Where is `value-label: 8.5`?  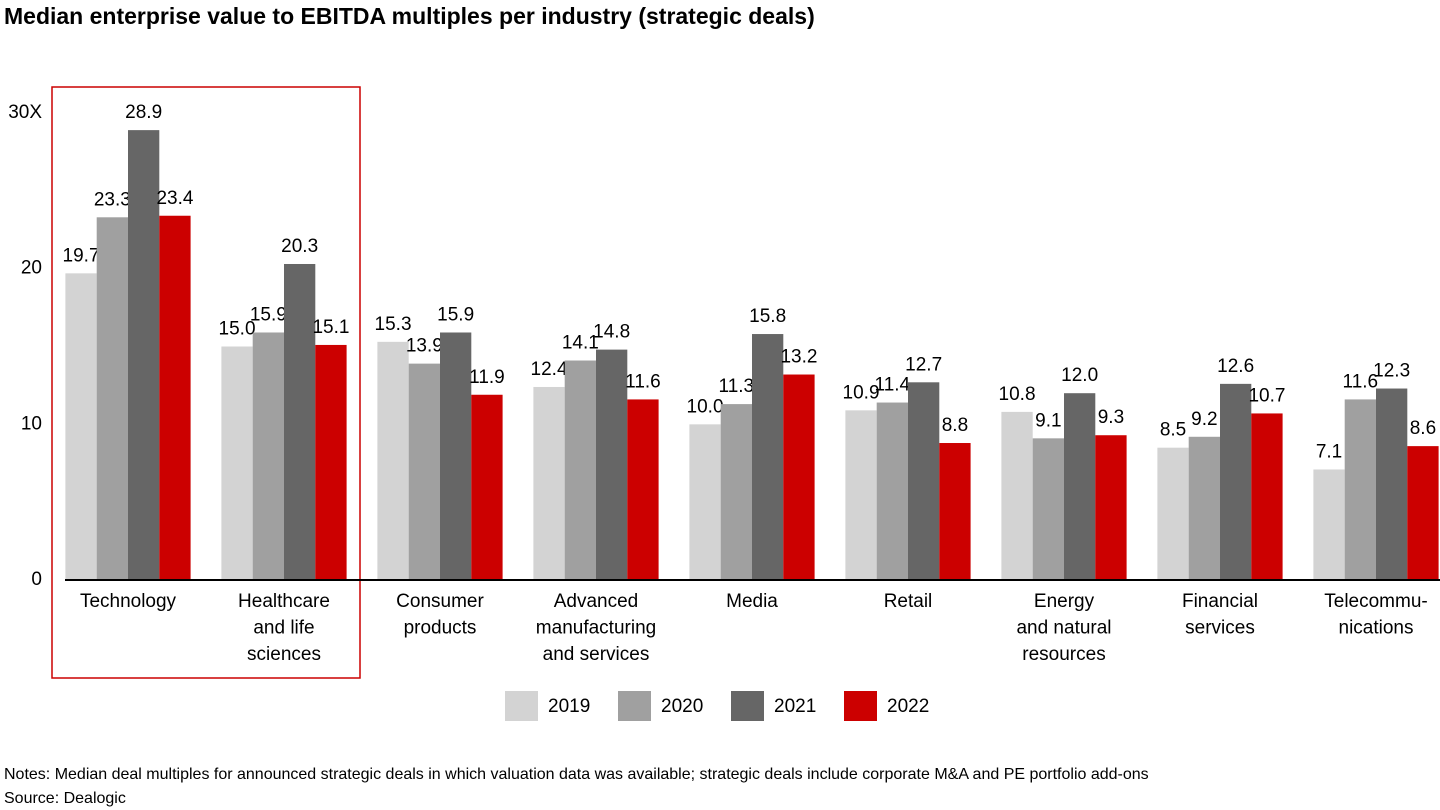
value-label: 8.5 is located at coordinates (1173, 430).